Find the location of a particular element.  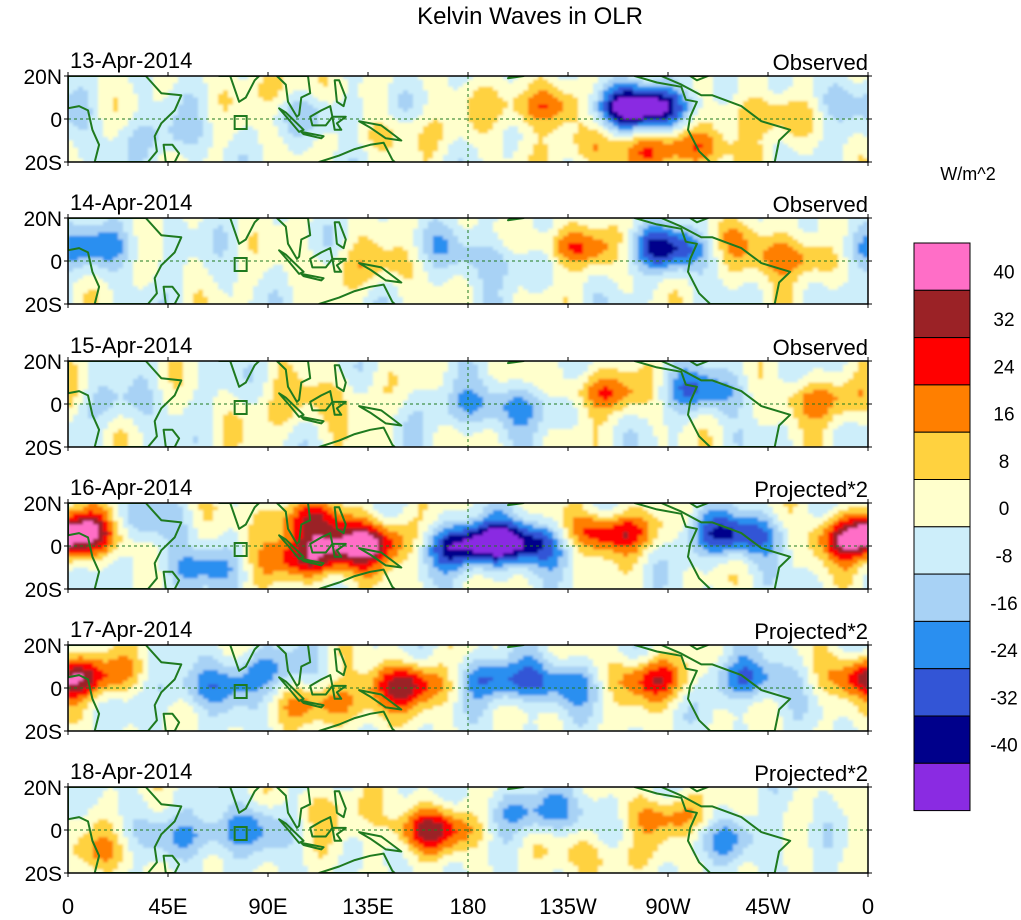

panel-1: 20N 0 20S 13-Apr-2014 Observed is located at coordinates (447, 111).